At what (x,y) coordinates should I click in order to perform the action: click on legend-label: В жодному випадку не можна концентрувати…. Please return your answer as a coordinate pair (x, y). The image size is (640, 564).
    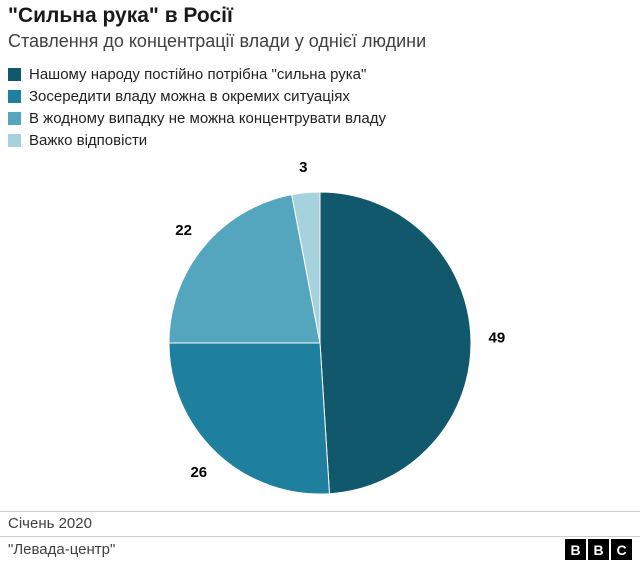
    Looking at the image, I should click on (207, 118).